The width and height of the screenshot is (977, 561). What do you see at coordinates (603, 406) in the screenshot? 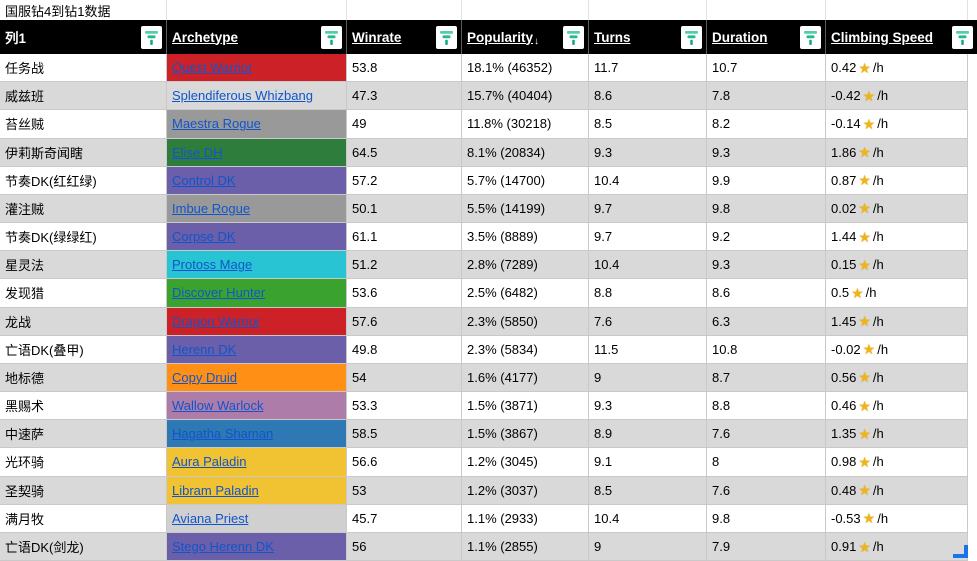
I see `turns-value: 9.3` at bounding box center [603, 406].